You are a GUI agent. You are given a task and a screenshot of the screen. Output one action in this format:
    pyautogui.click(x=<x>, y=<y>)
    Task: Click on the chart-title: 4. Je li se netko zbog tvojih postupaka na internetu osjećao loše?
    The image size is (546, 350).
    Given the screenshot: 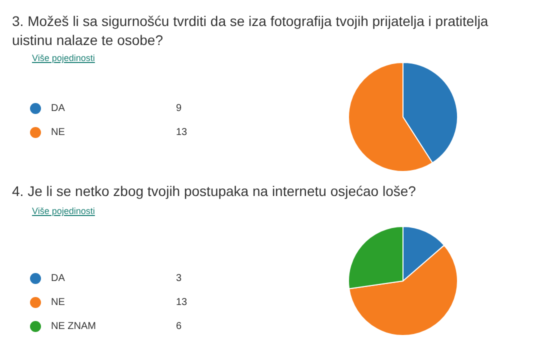 What is the action you would take?
    pyautogui.click(x=214, y=191)
    